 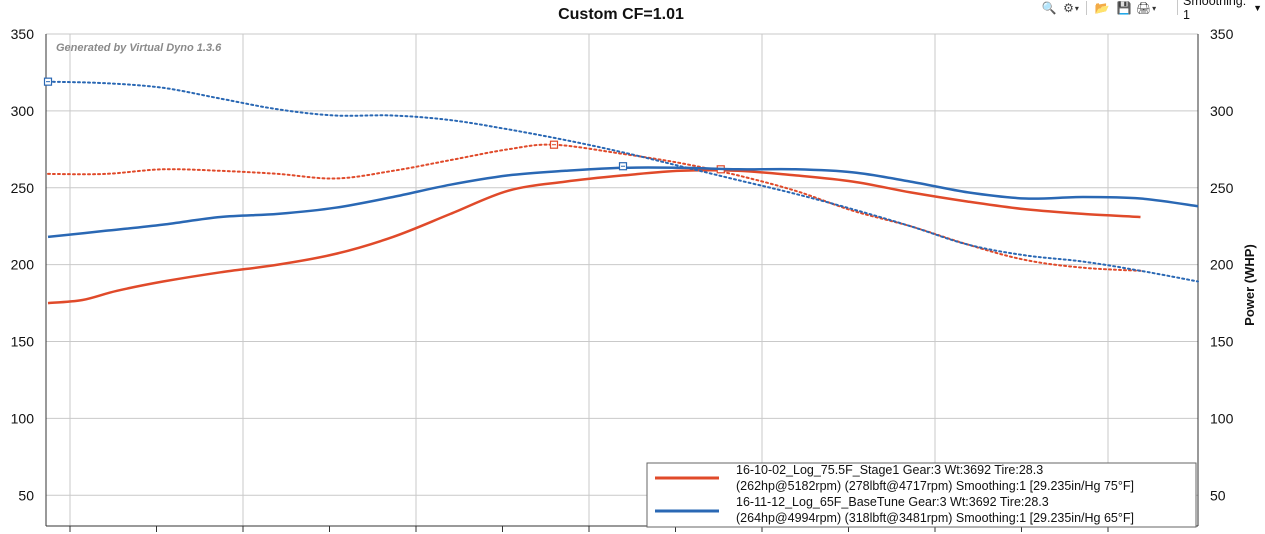 What do you see at coordinates (1222, 188) in the screenshot?
I see `y-tick-label-right: 250` at bounding box center [1222, 188].